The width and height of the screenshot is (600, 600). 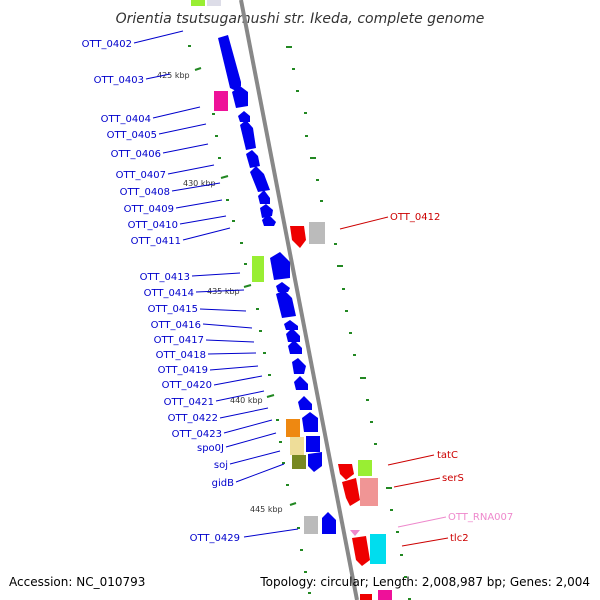 I want to click on tick-label: 445 kbp, so click(x=266, y=509).